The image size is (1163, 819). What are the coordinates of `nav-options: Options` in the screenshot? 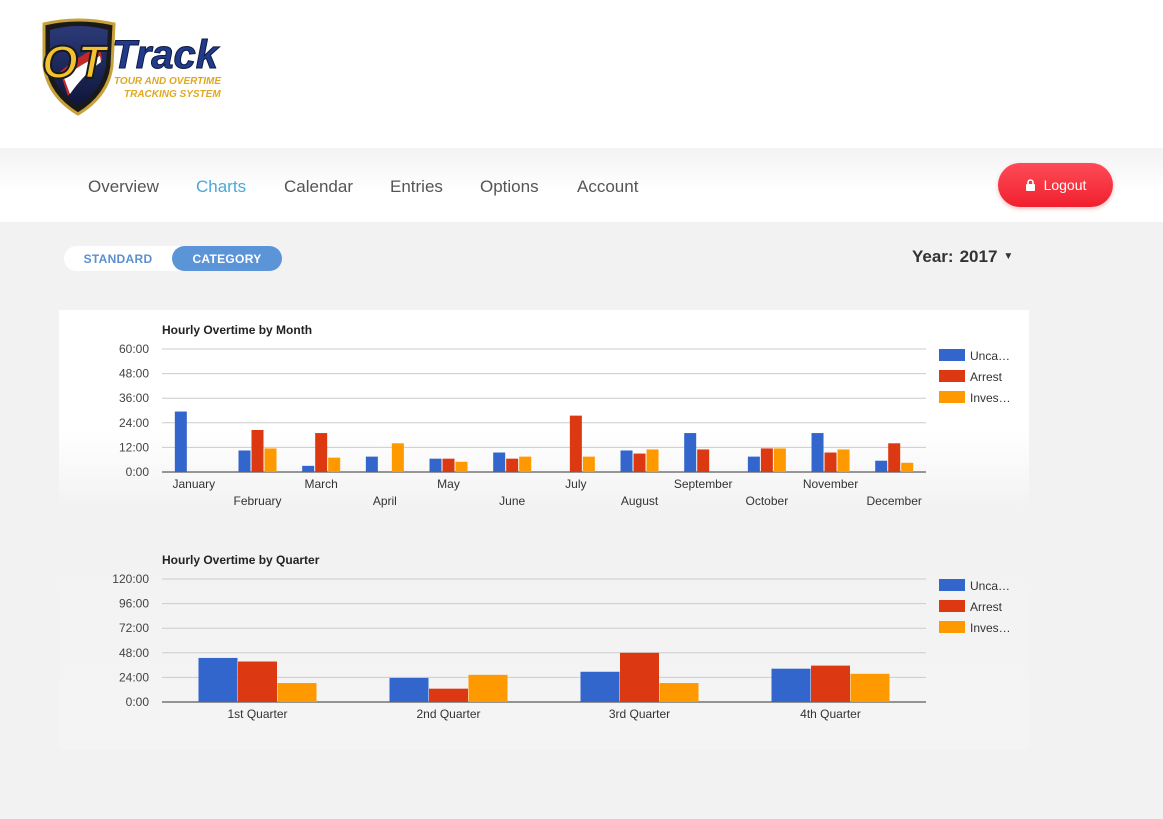 It's located at (509, 186).